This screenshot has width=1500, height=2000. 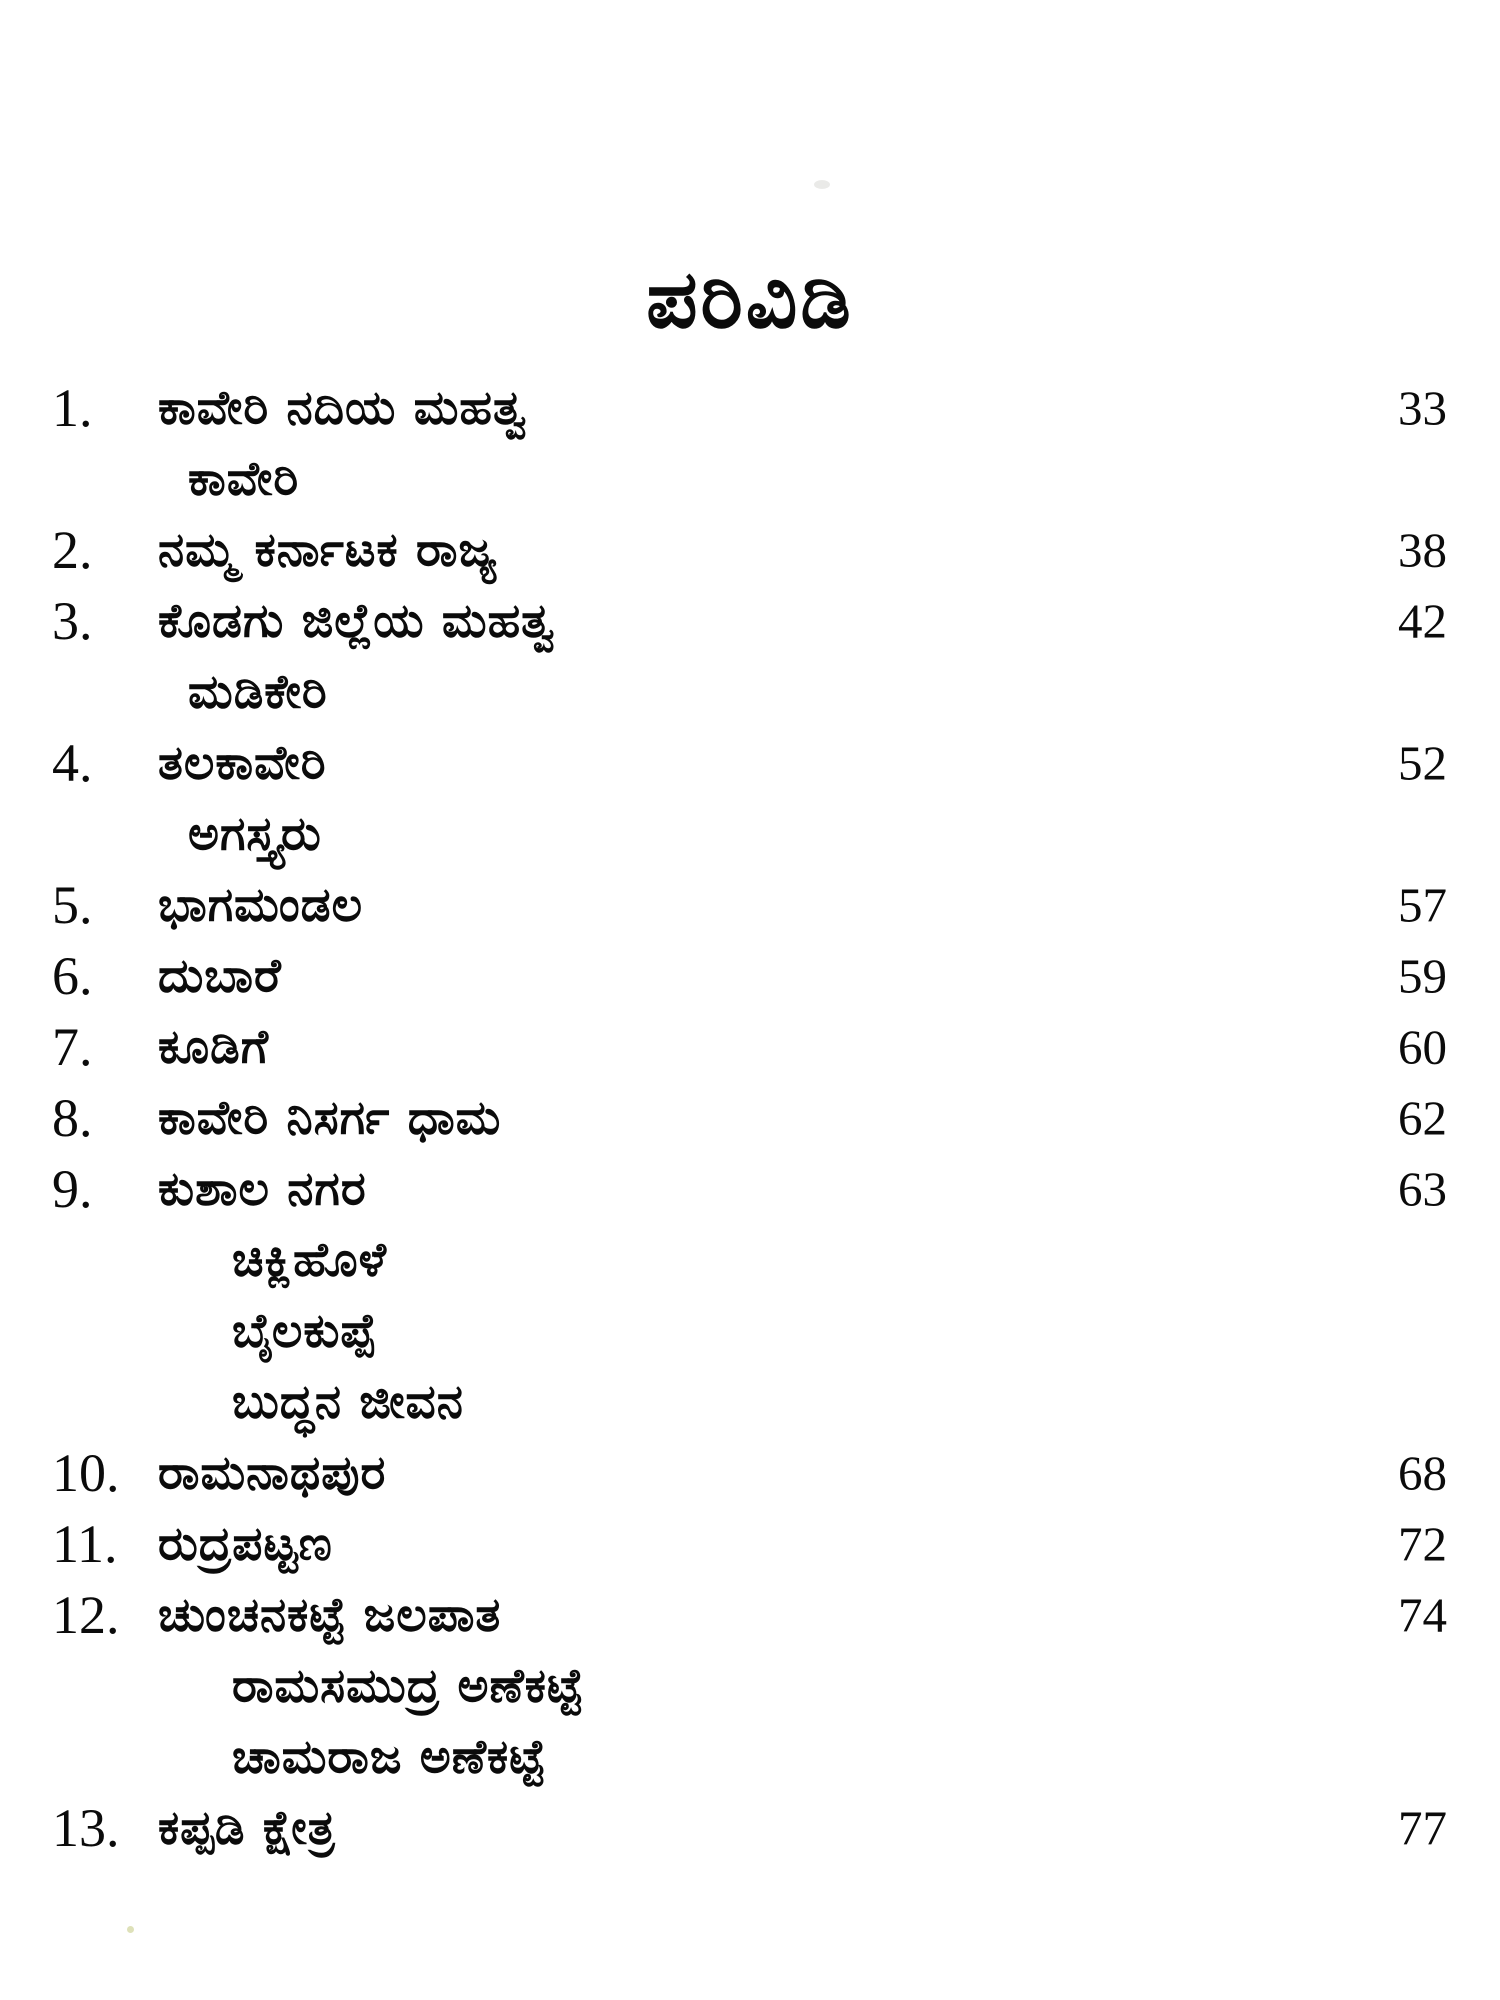 I want to click on toc-sub-entry: ಬೈಲಕುಪ್ಪೆ, so click(x=750, y=1330).